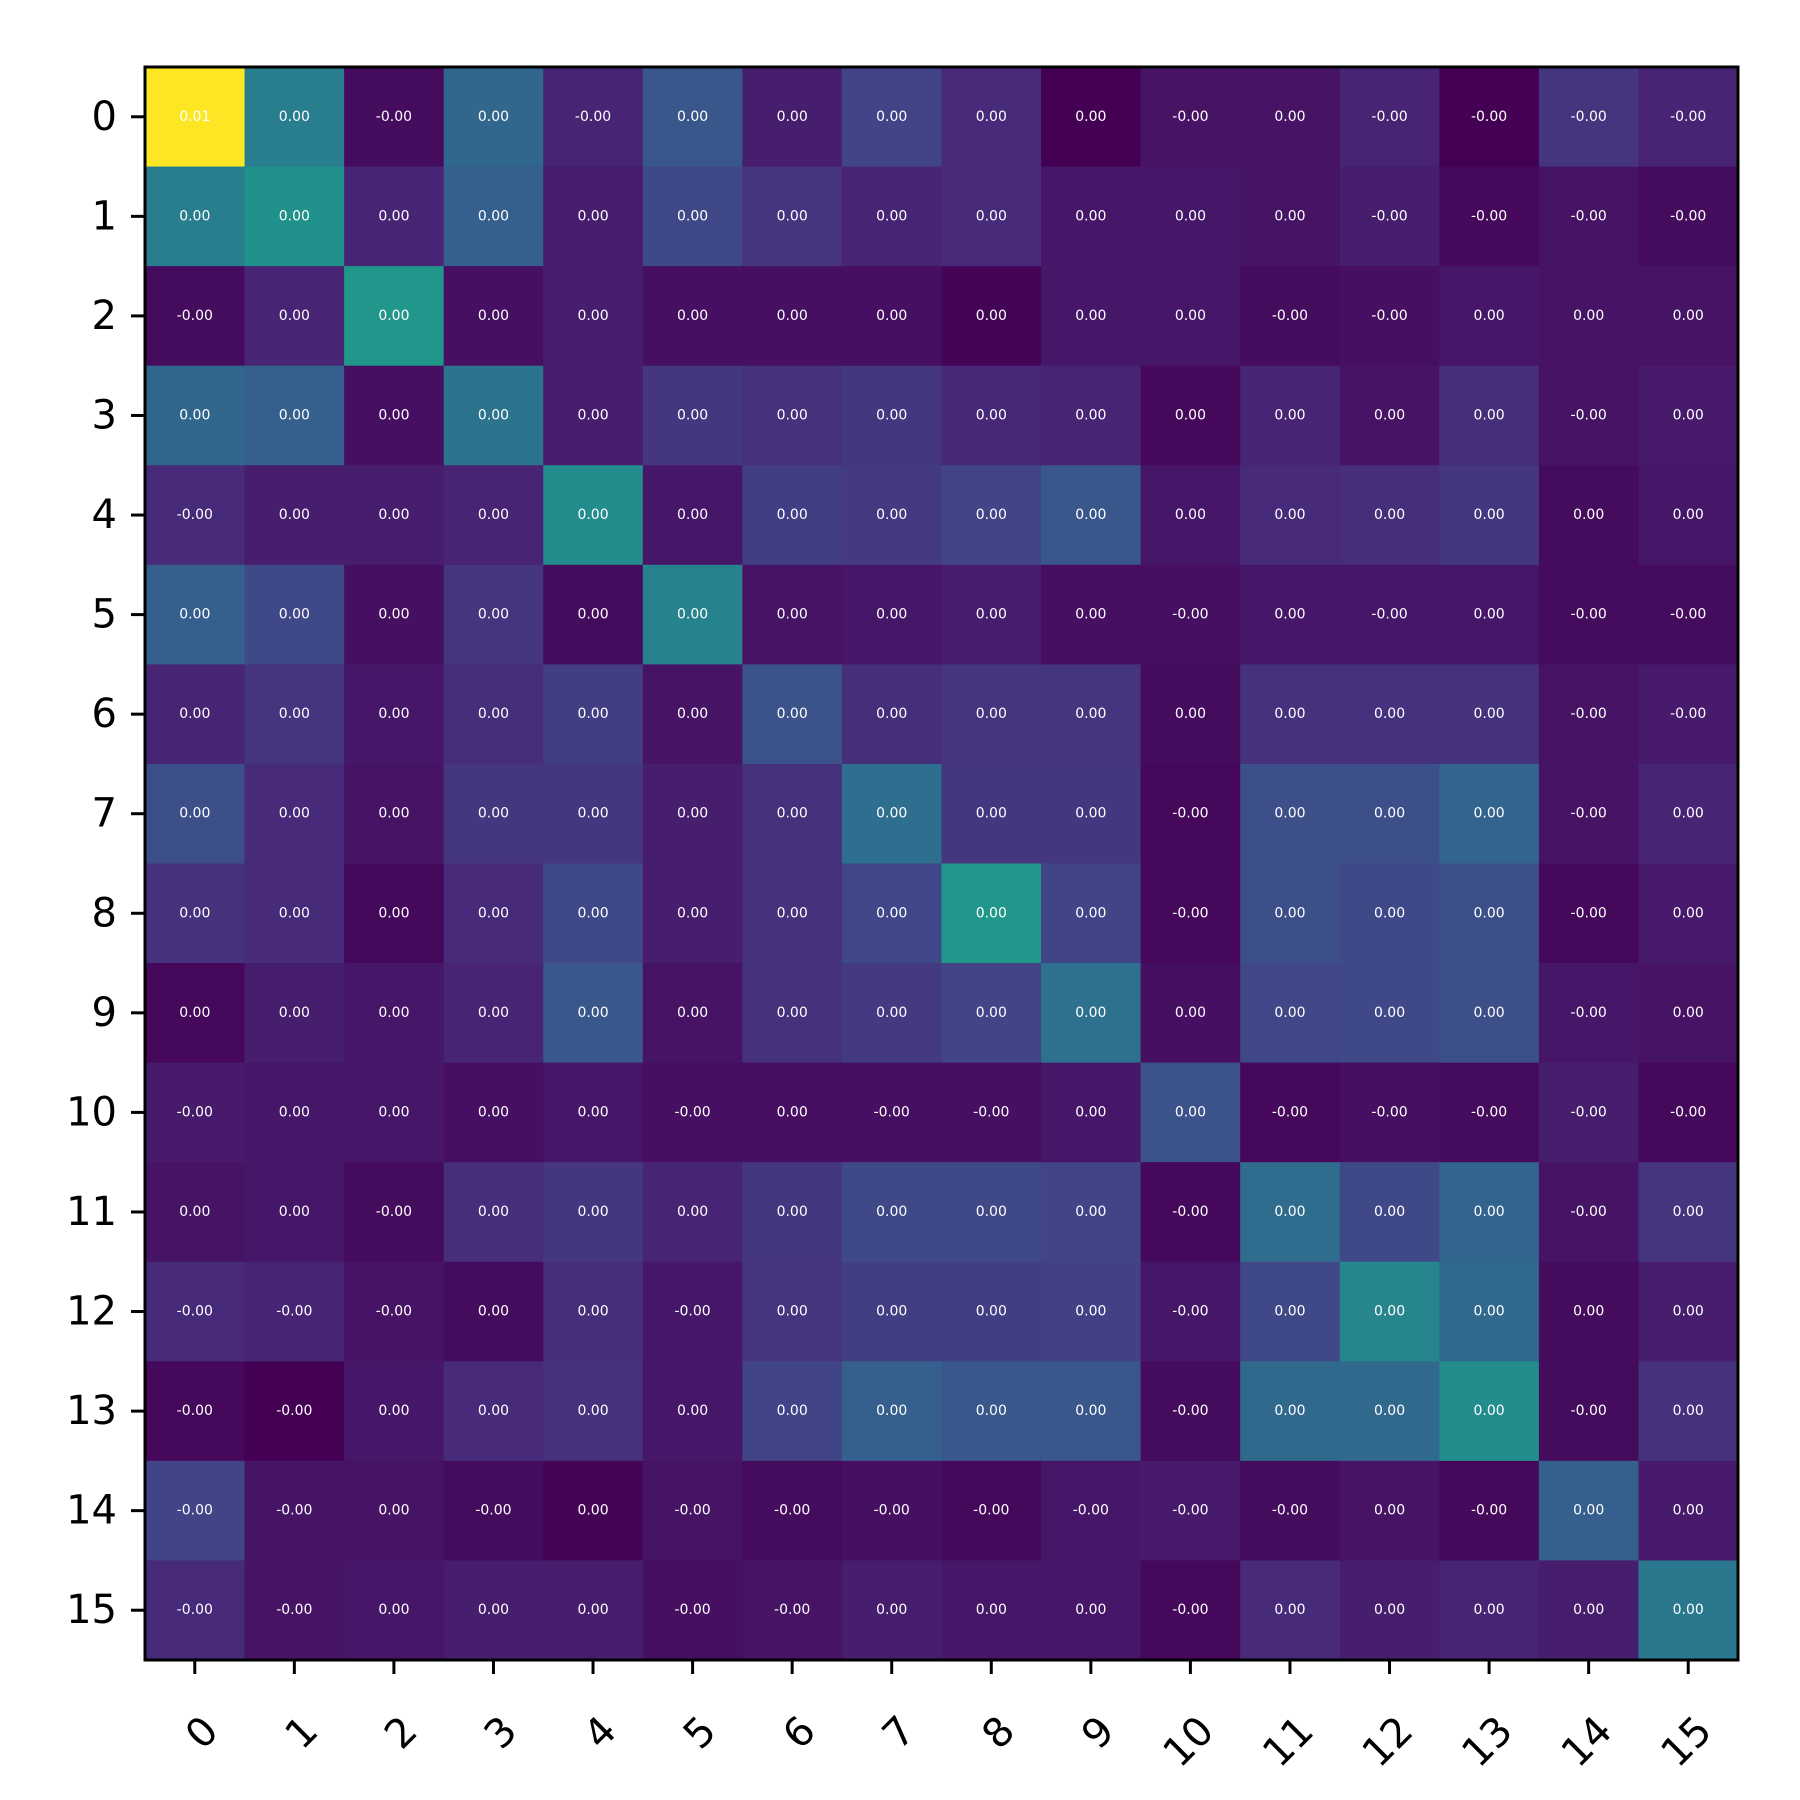  I want to click on y-tick-label: 9, so click(104, 1013).